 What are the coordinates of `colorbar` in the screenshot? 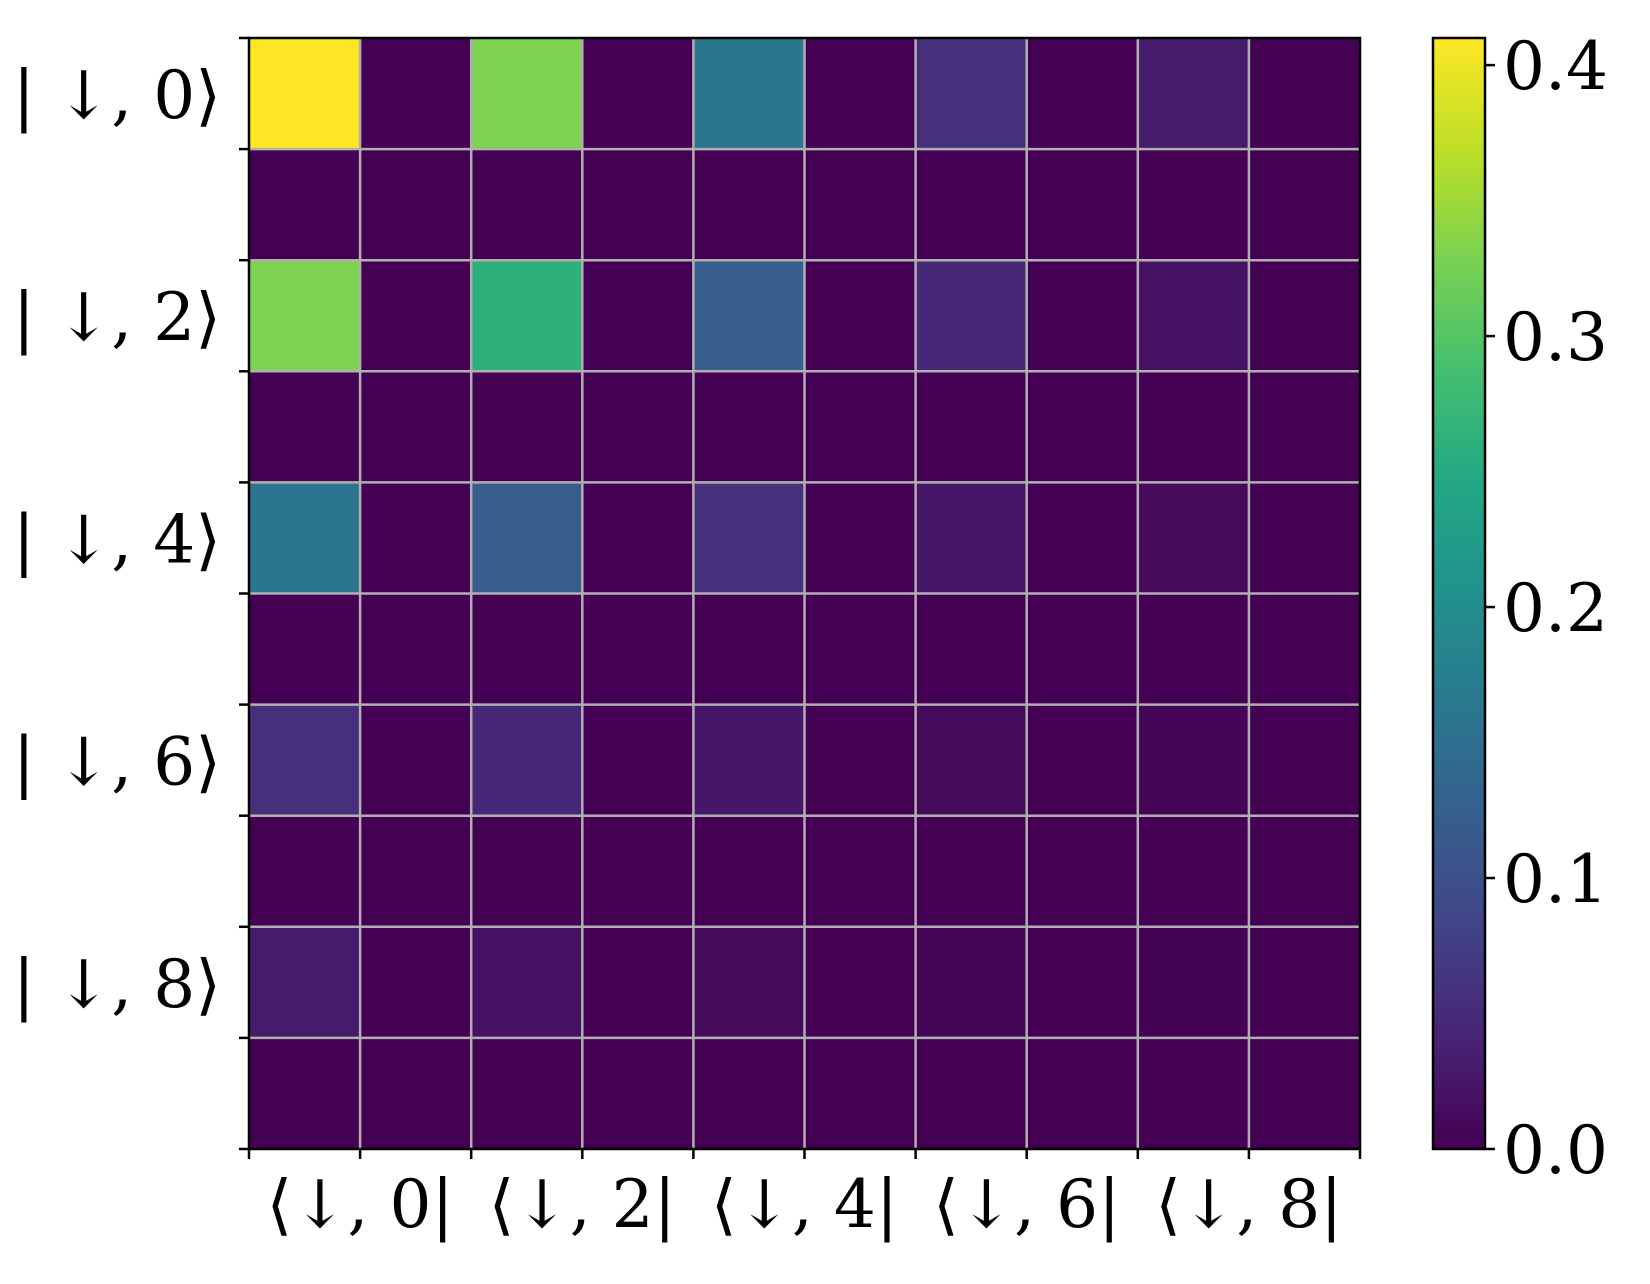 It's located at (1459, 593).